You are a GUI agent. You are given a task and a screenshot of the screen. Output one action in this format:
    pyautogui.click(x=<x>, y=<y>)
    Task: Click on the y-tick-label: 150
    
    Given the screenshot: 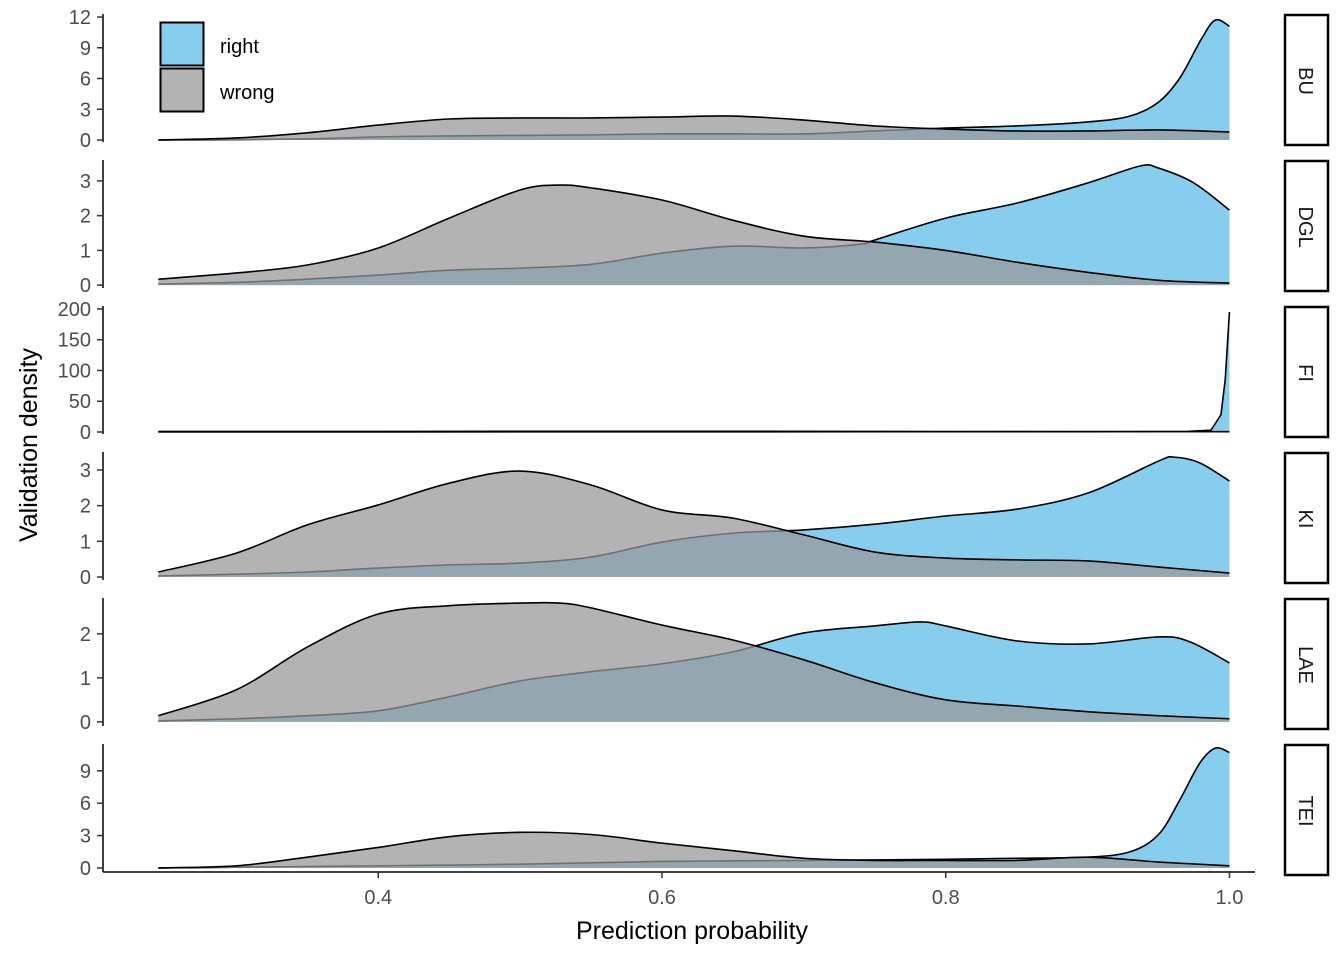 What is the action you would take?
    pyautogui.click(x=74, y=341)
    